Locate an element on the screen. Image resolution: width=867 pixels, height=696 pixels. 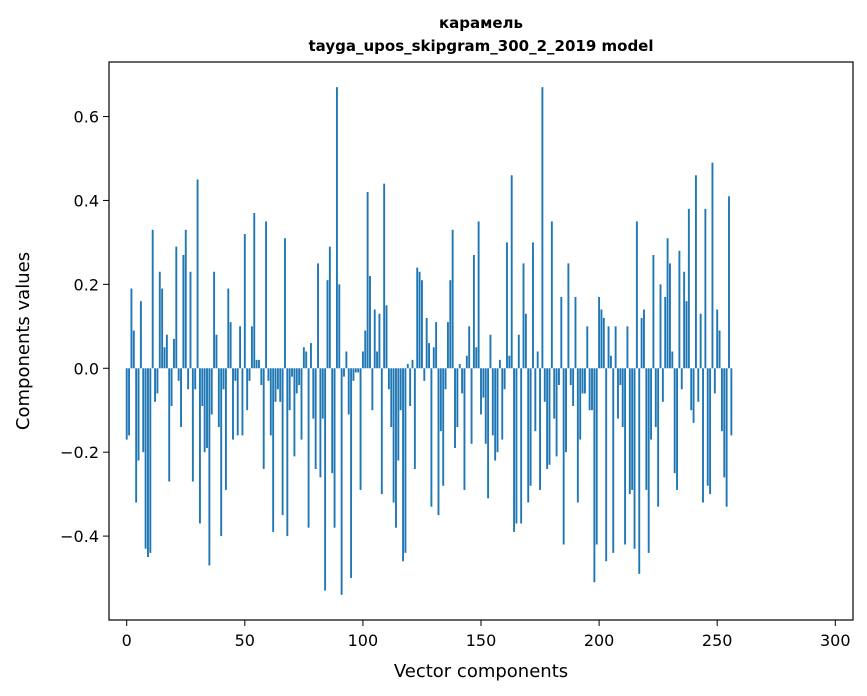
x-axis: 0 50 100 150 200 250 300 is located at coordinates (486, 635).